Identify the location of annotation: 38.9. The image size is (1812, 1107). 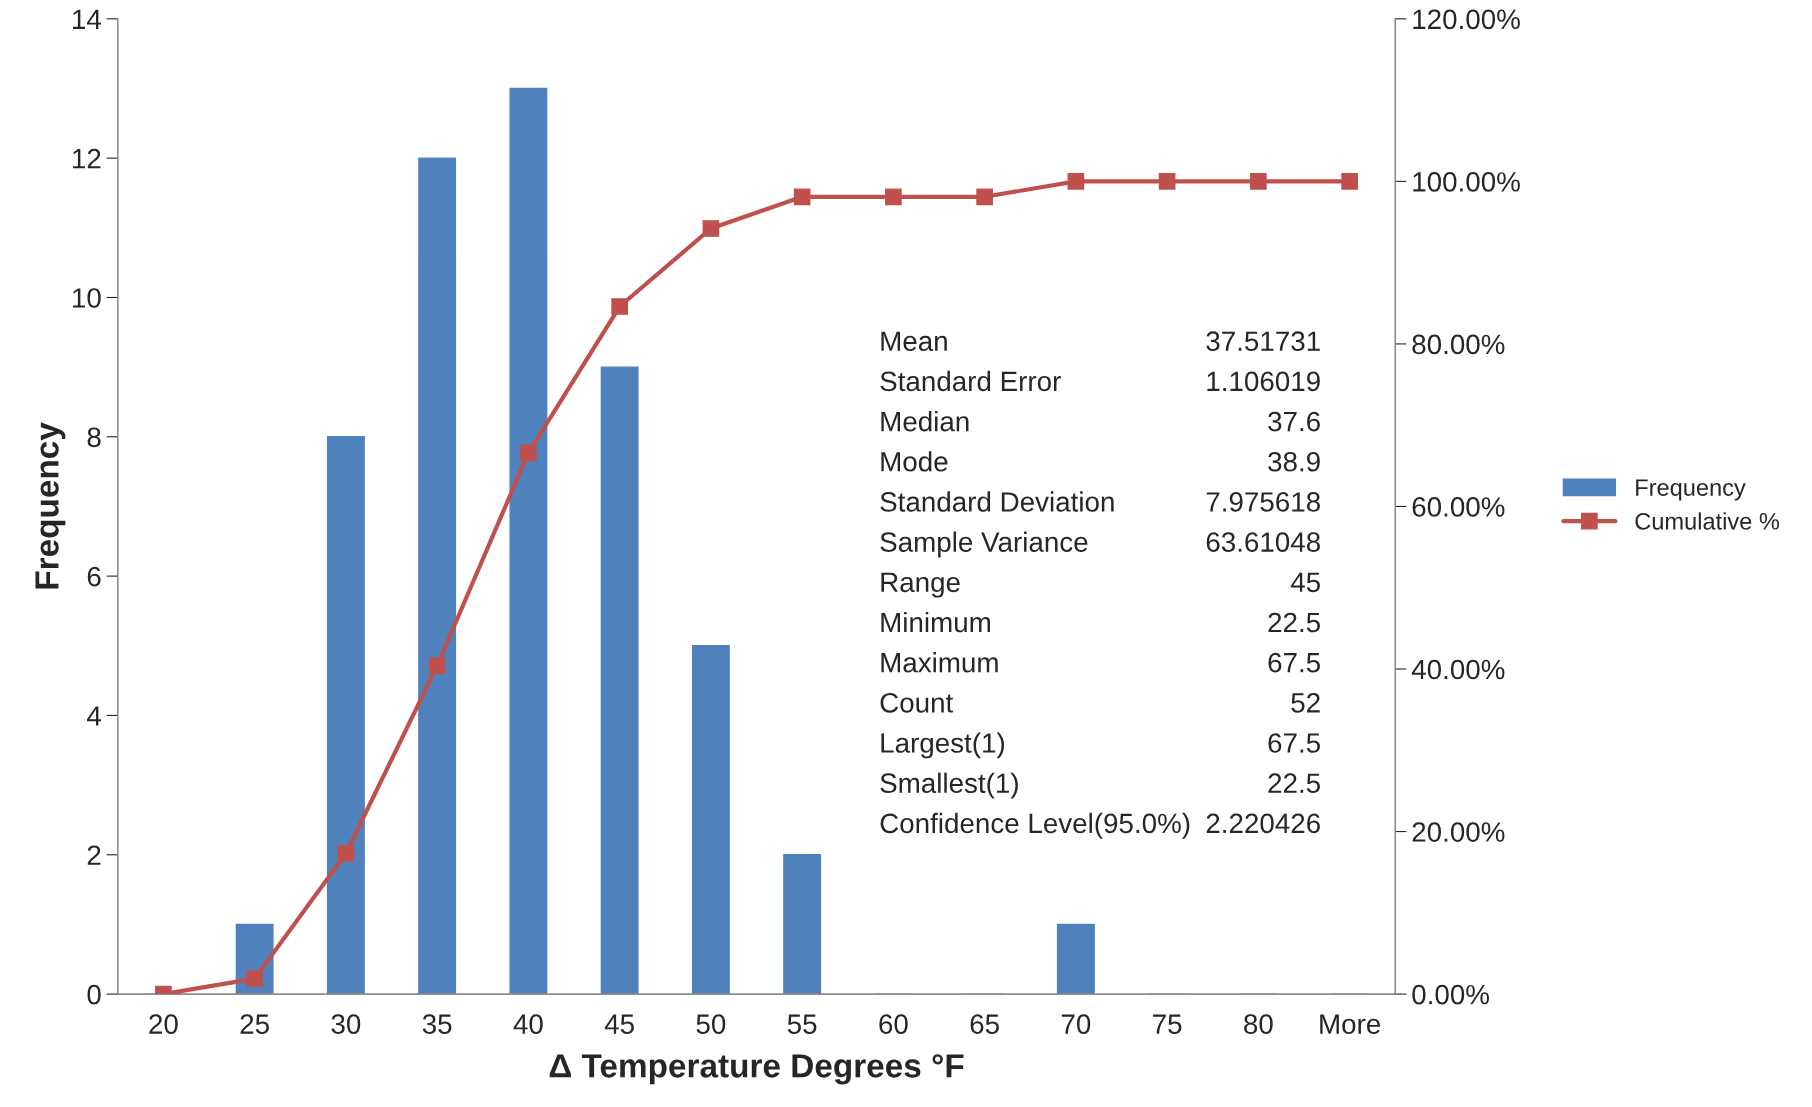
(1294, 461).